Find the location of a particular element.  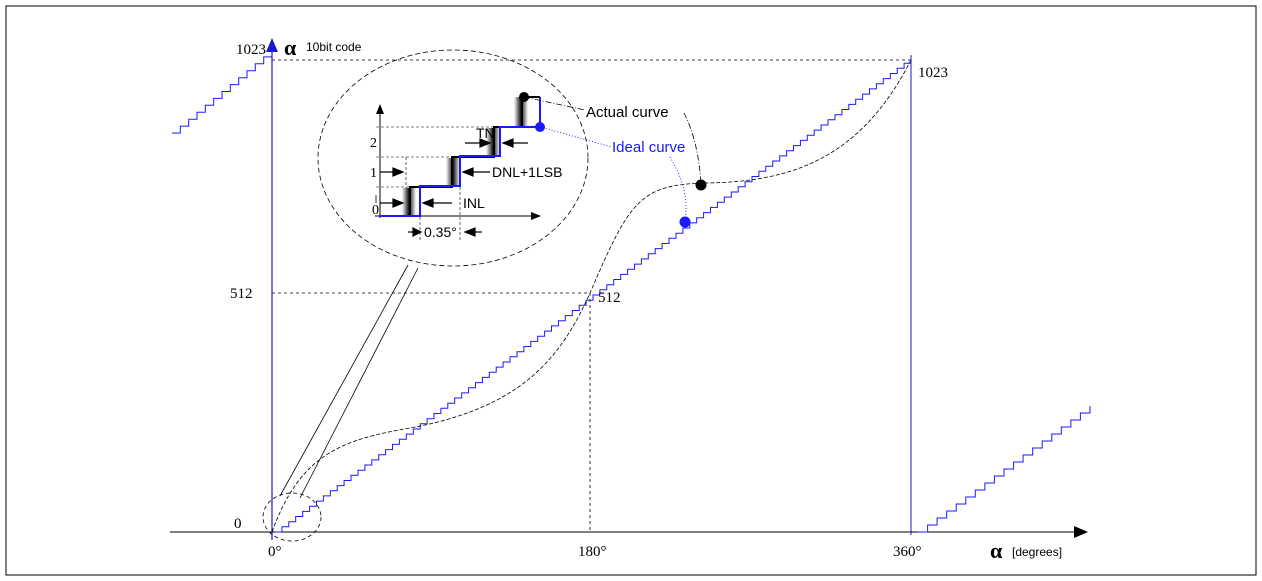

x-tick-360: 360° is located at coordinates (907, 552).